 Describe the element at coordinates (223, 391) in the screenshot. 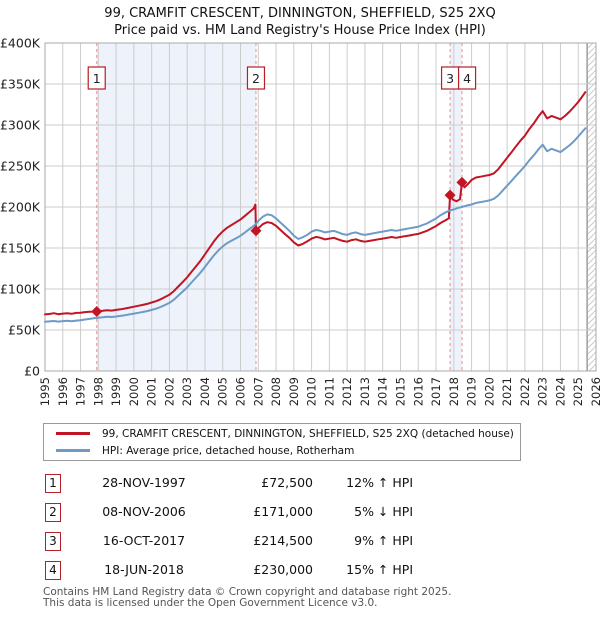

I see `x-axis-label: 2005` at that location.